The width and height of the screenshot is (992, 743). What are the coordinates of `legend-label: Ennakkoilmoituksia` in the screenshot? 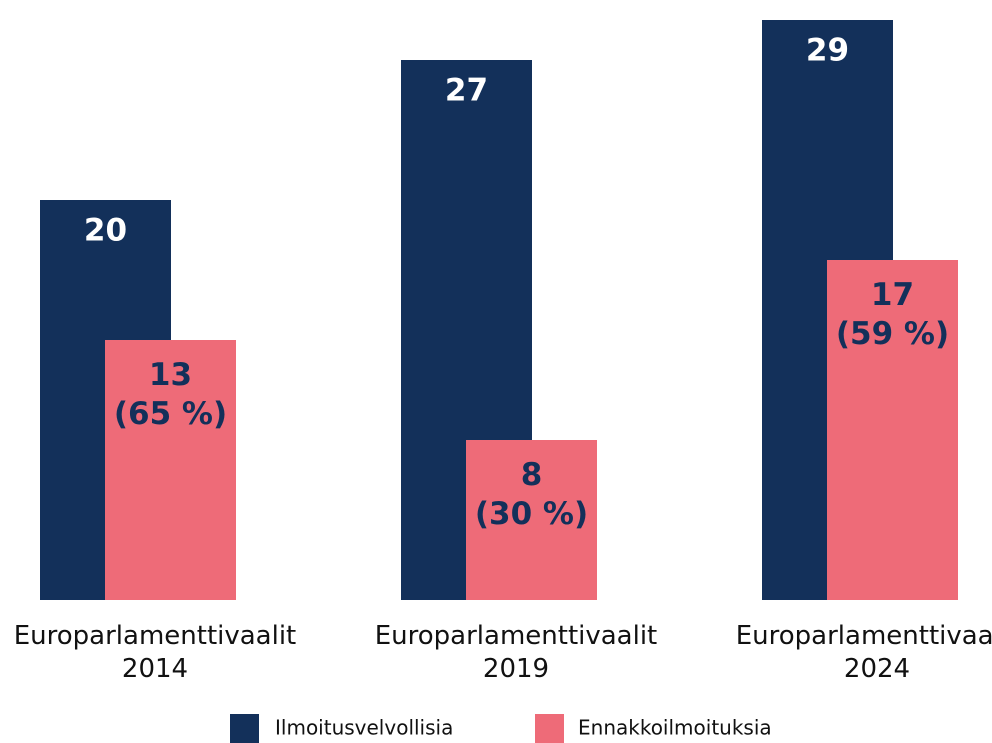 It's located at (675, 728).